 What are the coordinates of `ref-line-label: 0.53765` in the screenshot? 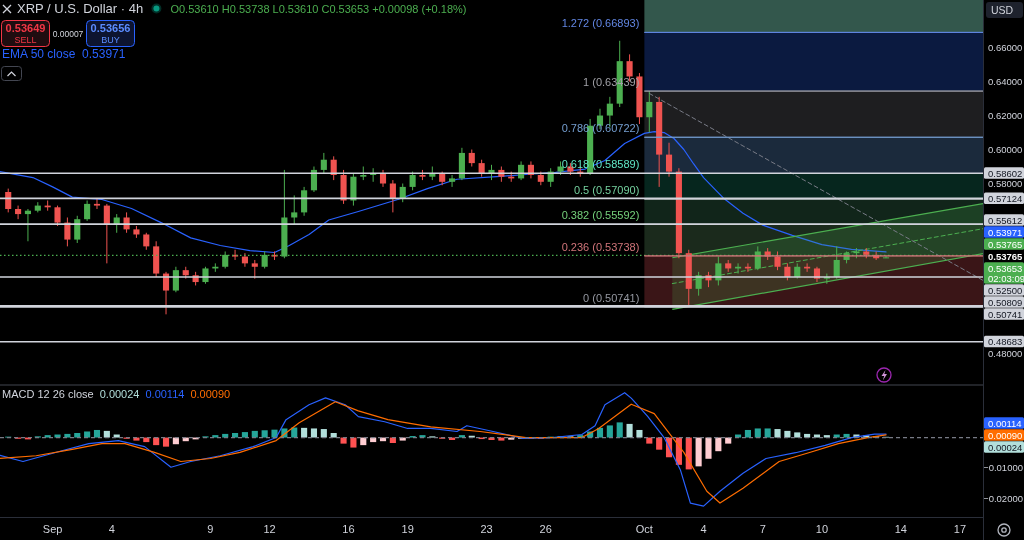 It's located at (1006, 256).